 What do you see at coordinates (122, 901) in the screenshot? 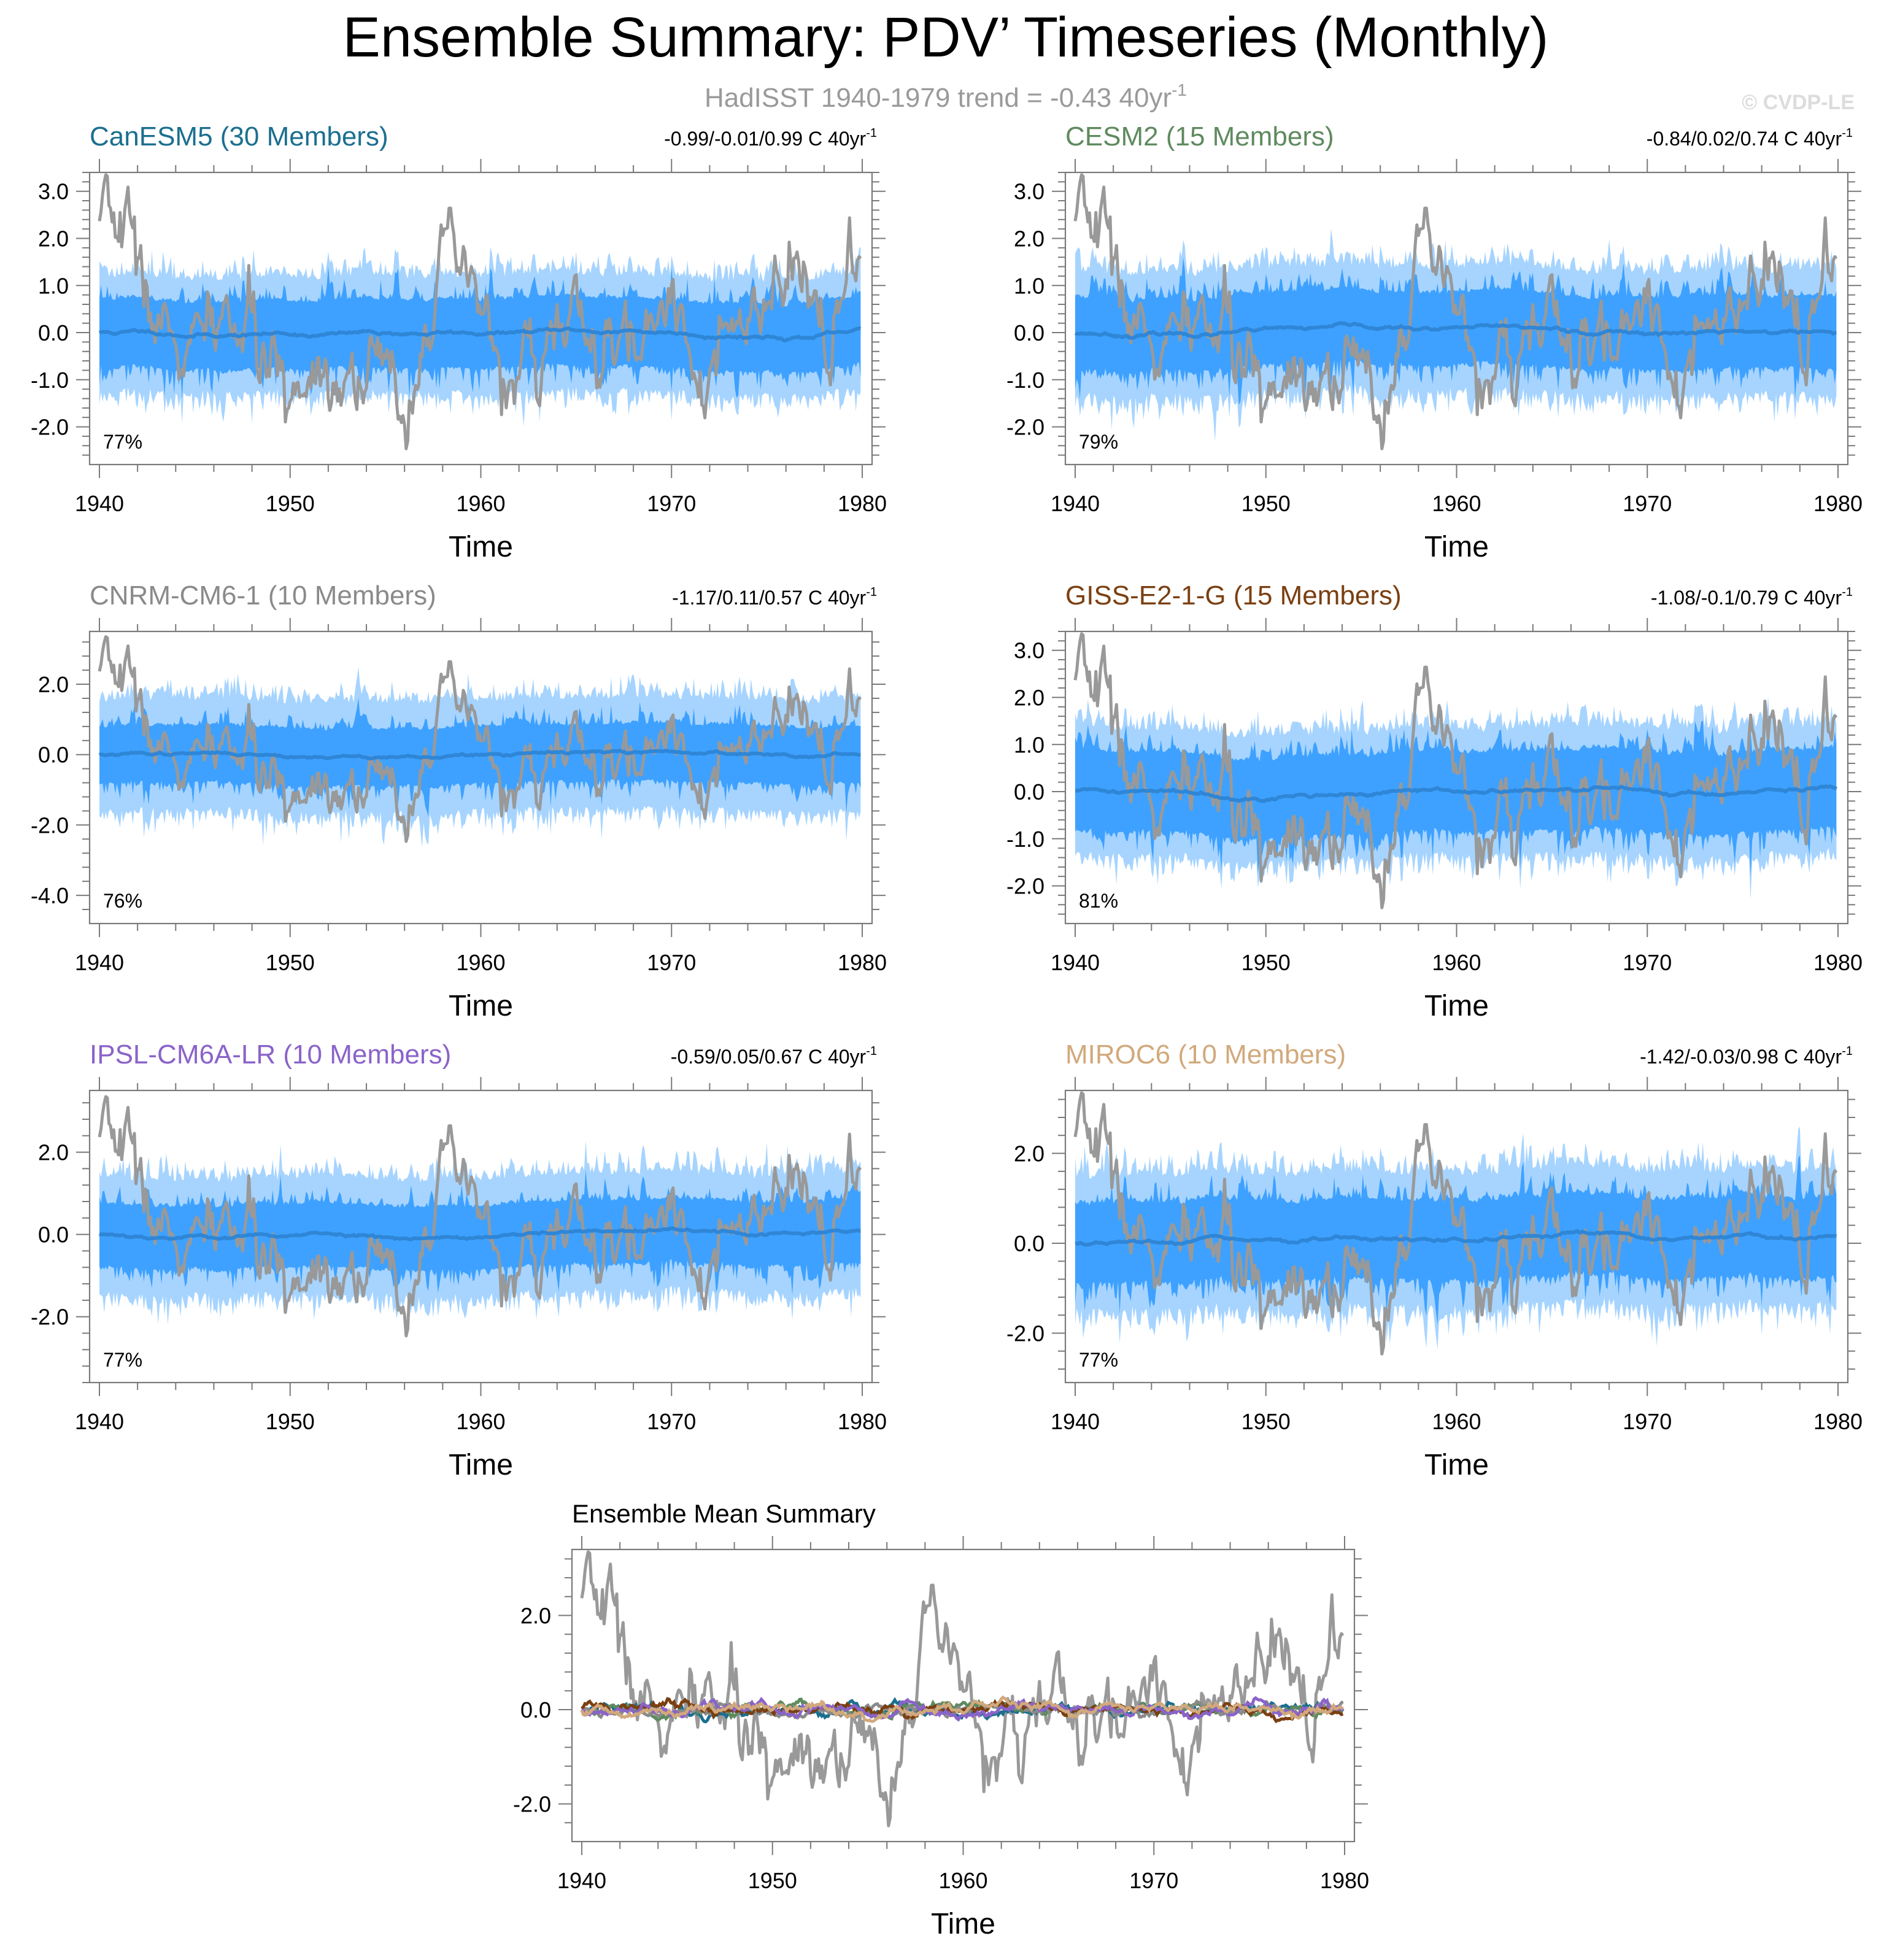
I see `percent-label: 76%` at bounding box center [122, 901].